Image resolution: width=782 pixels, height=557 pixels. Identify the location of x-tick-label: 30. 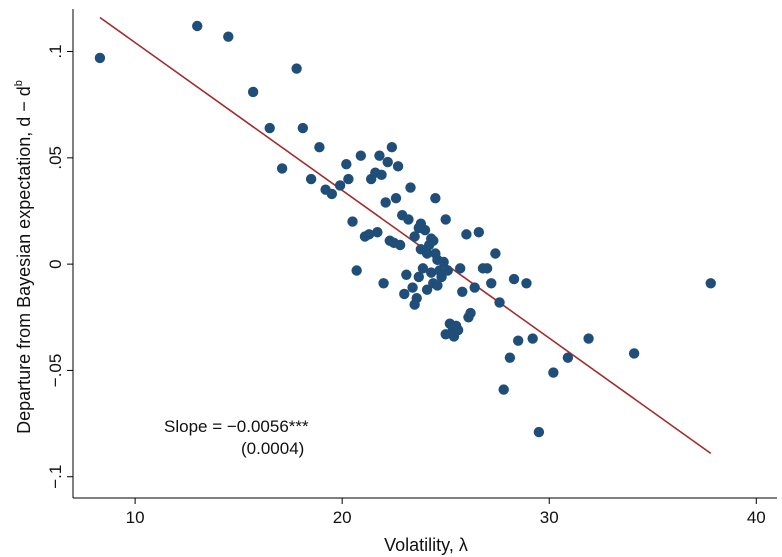
(549, 517).